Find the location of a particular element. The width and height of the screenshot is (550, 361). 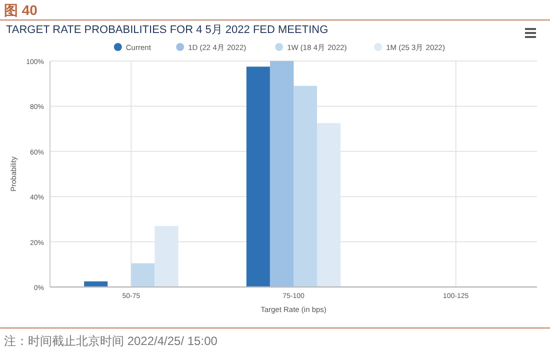

chart-subtitle: TARGET RATE PROBABILITIES FOR 4 5月 2022 FED MEETING is located at coordinates (167, 30).